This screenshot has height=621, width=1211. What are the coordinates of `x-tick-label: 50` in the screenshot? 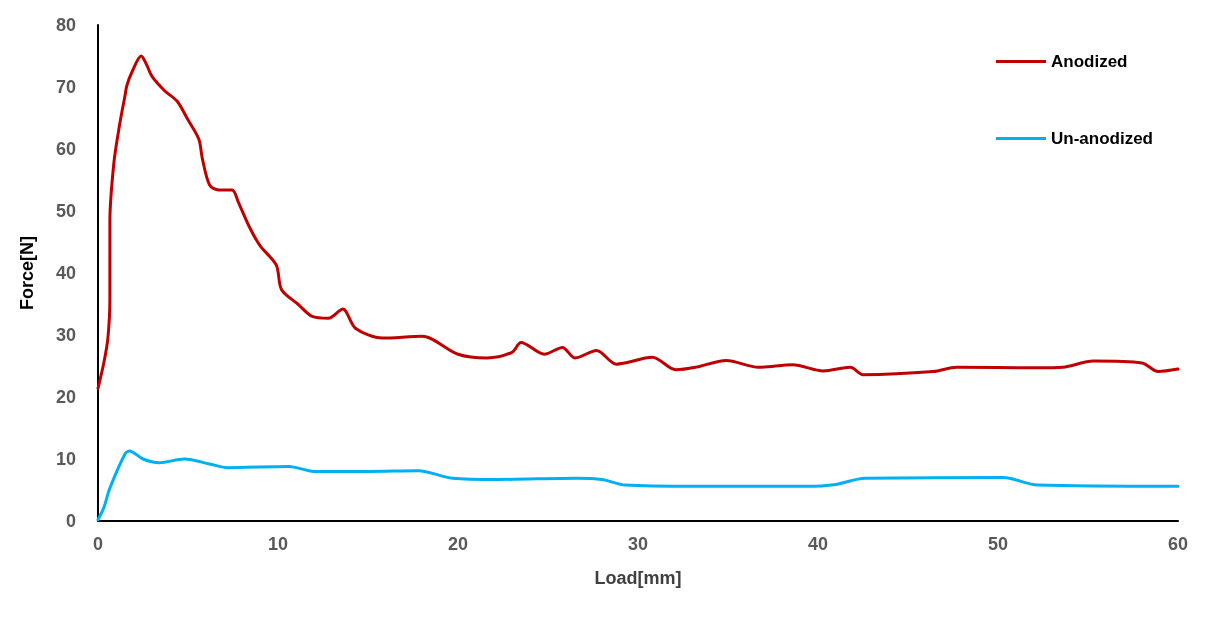 It's located at (998, 544).